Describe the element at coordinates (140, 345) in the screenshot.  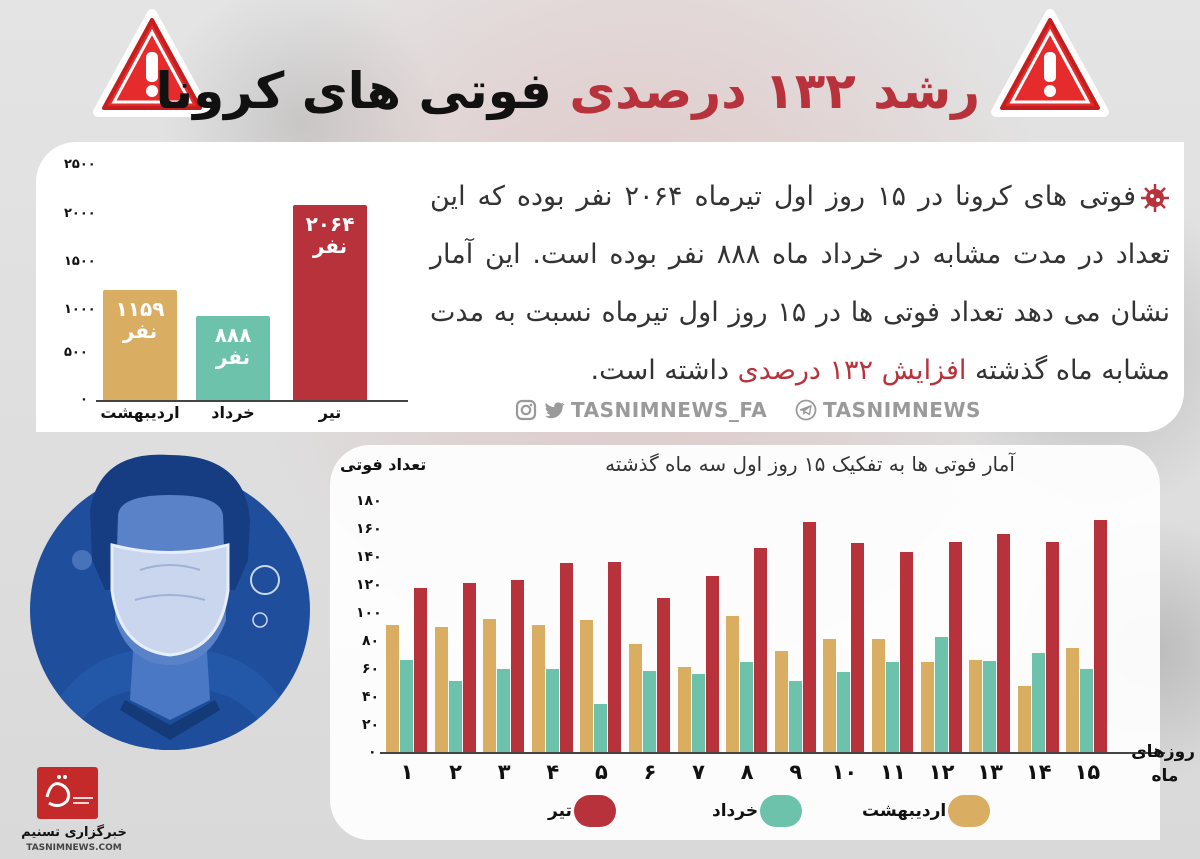
I see `bar-ordibehesht: ۱۱۵۹ نفر` at that location.